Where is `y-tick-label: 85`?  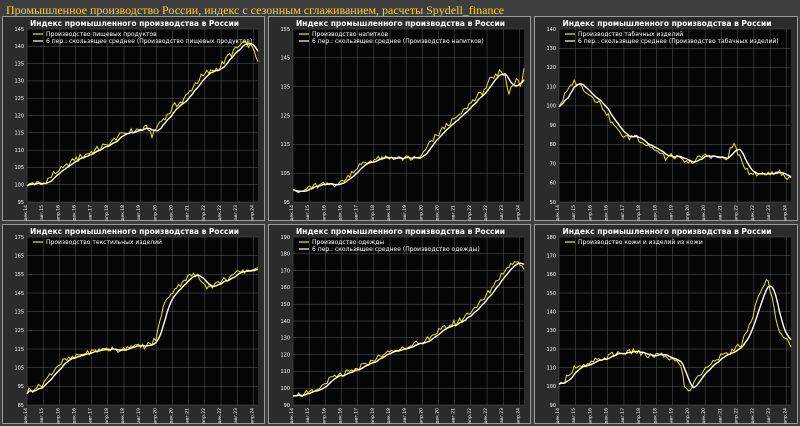
y-tick-label: 85 is located at coordinates (21, 406).